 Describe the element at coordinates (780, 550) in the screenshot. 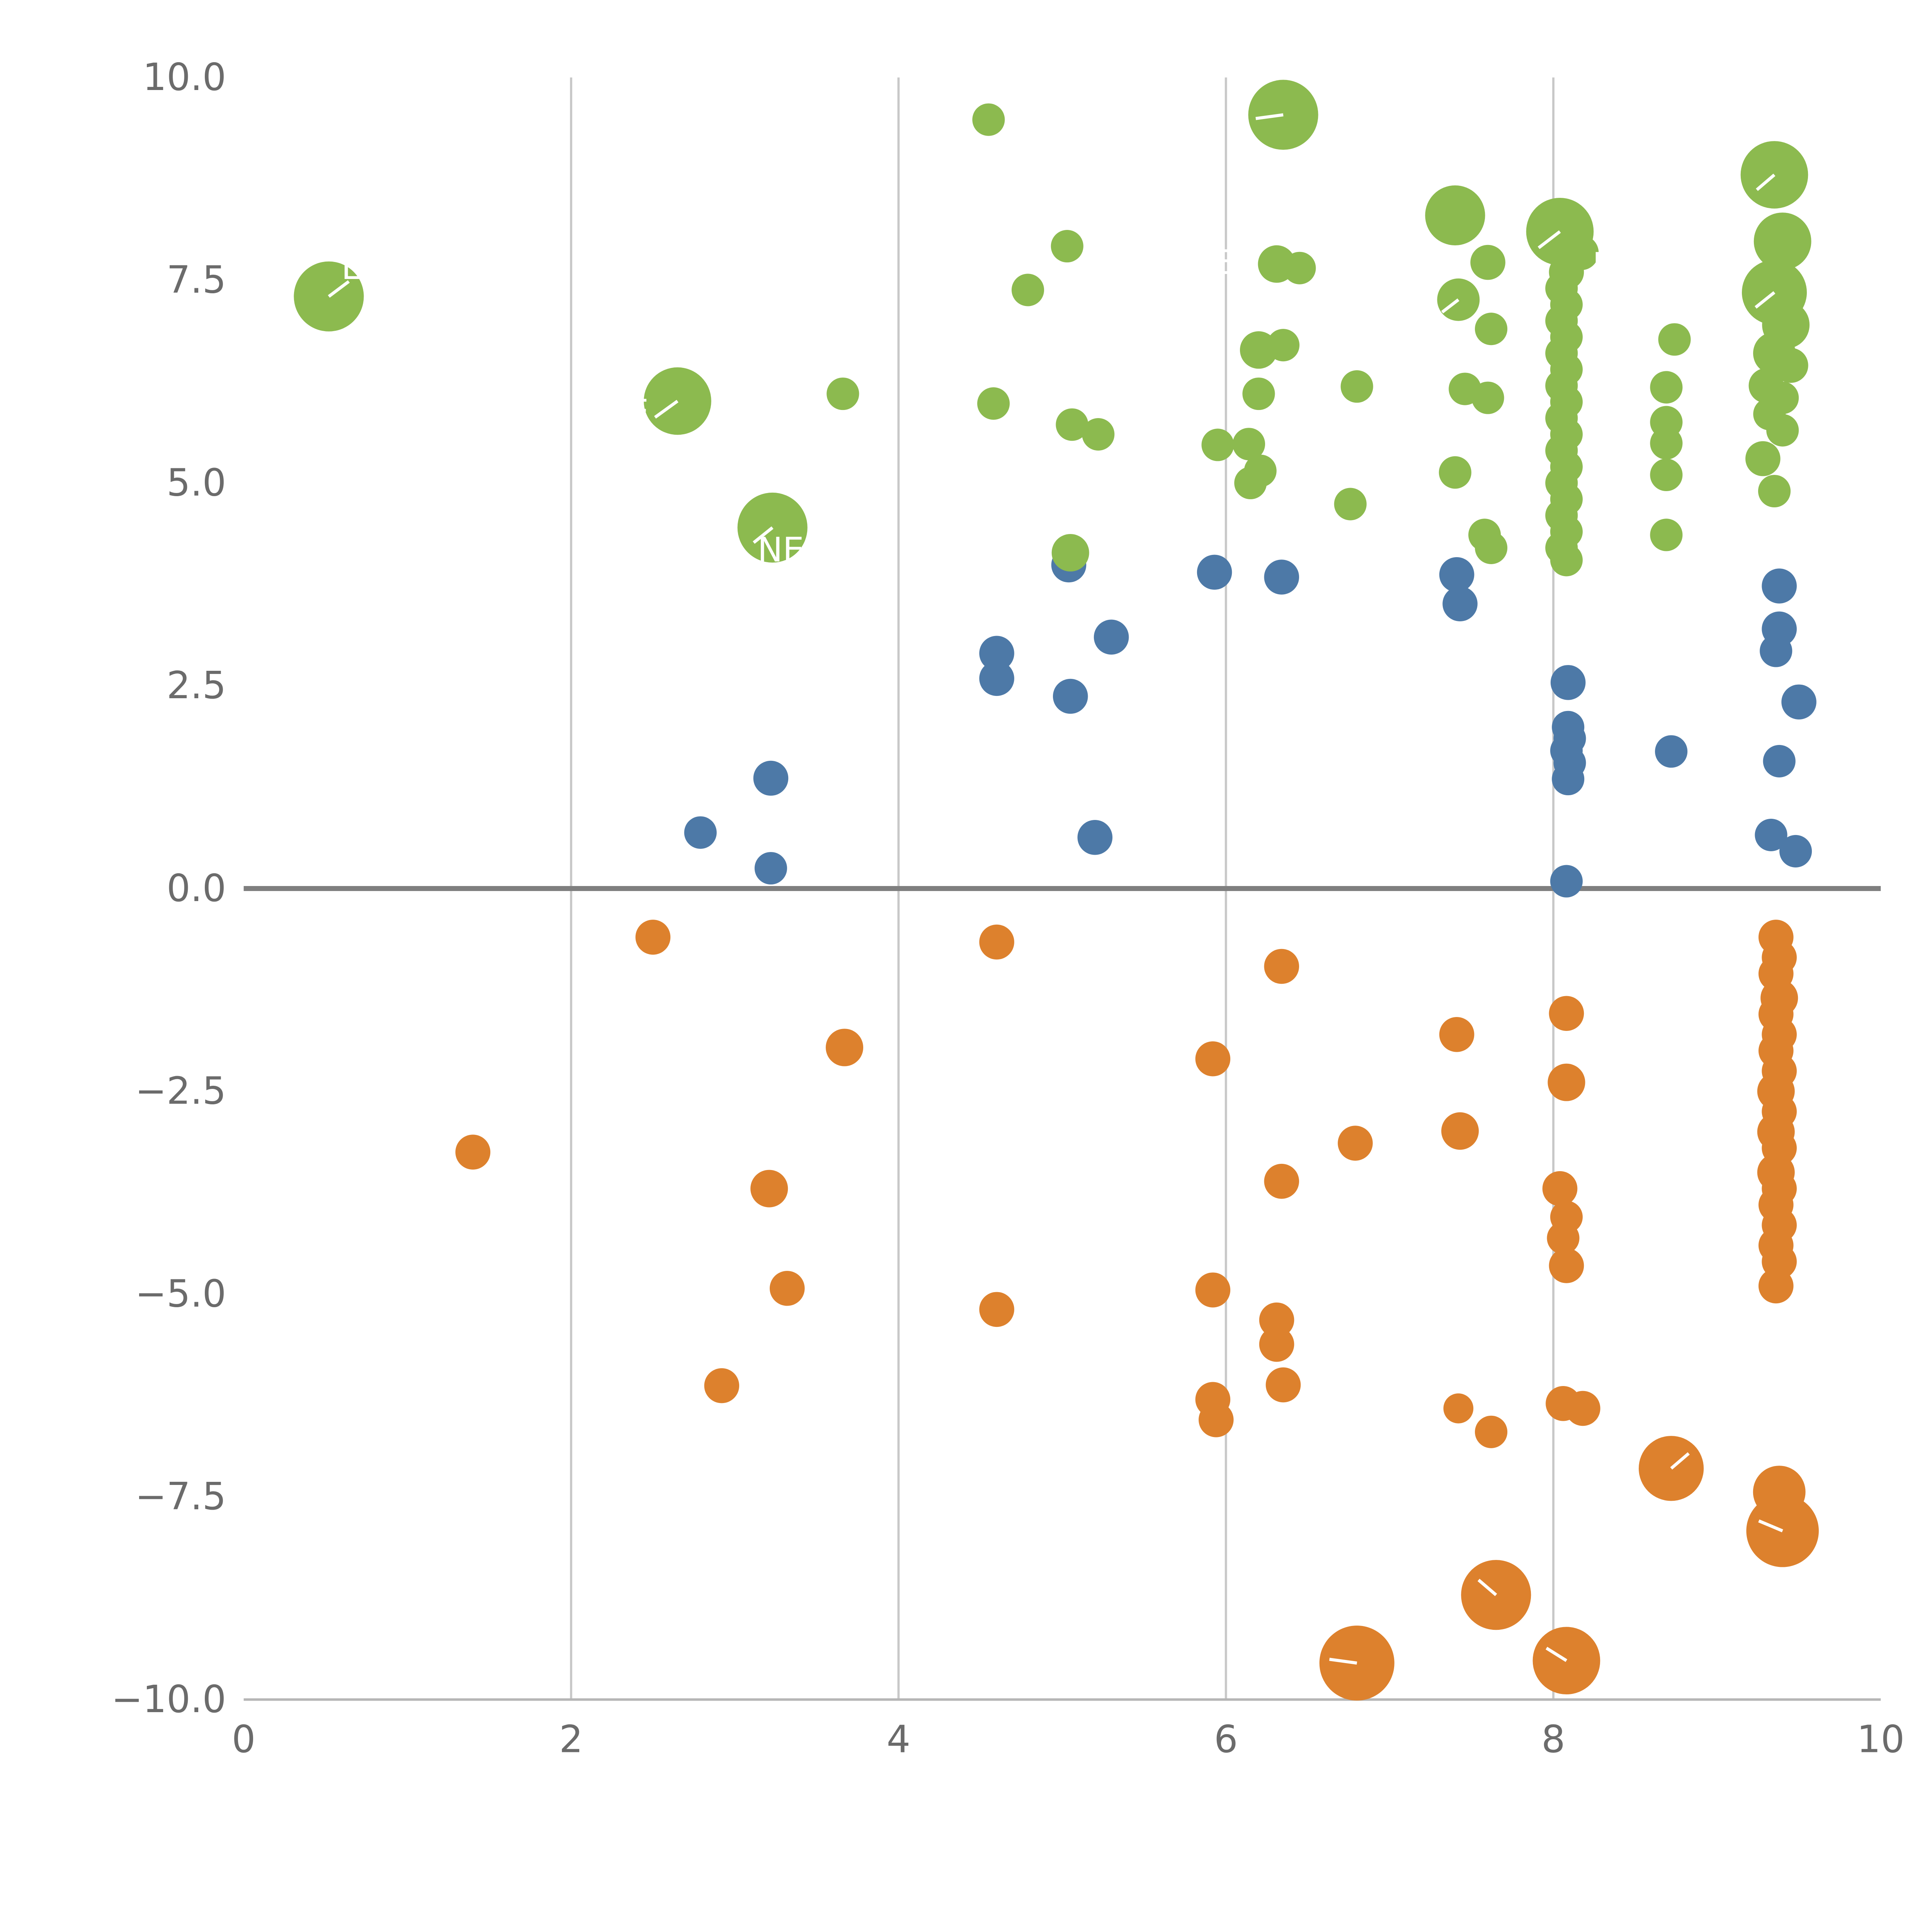

I see `bubble-label: NE` at that location.